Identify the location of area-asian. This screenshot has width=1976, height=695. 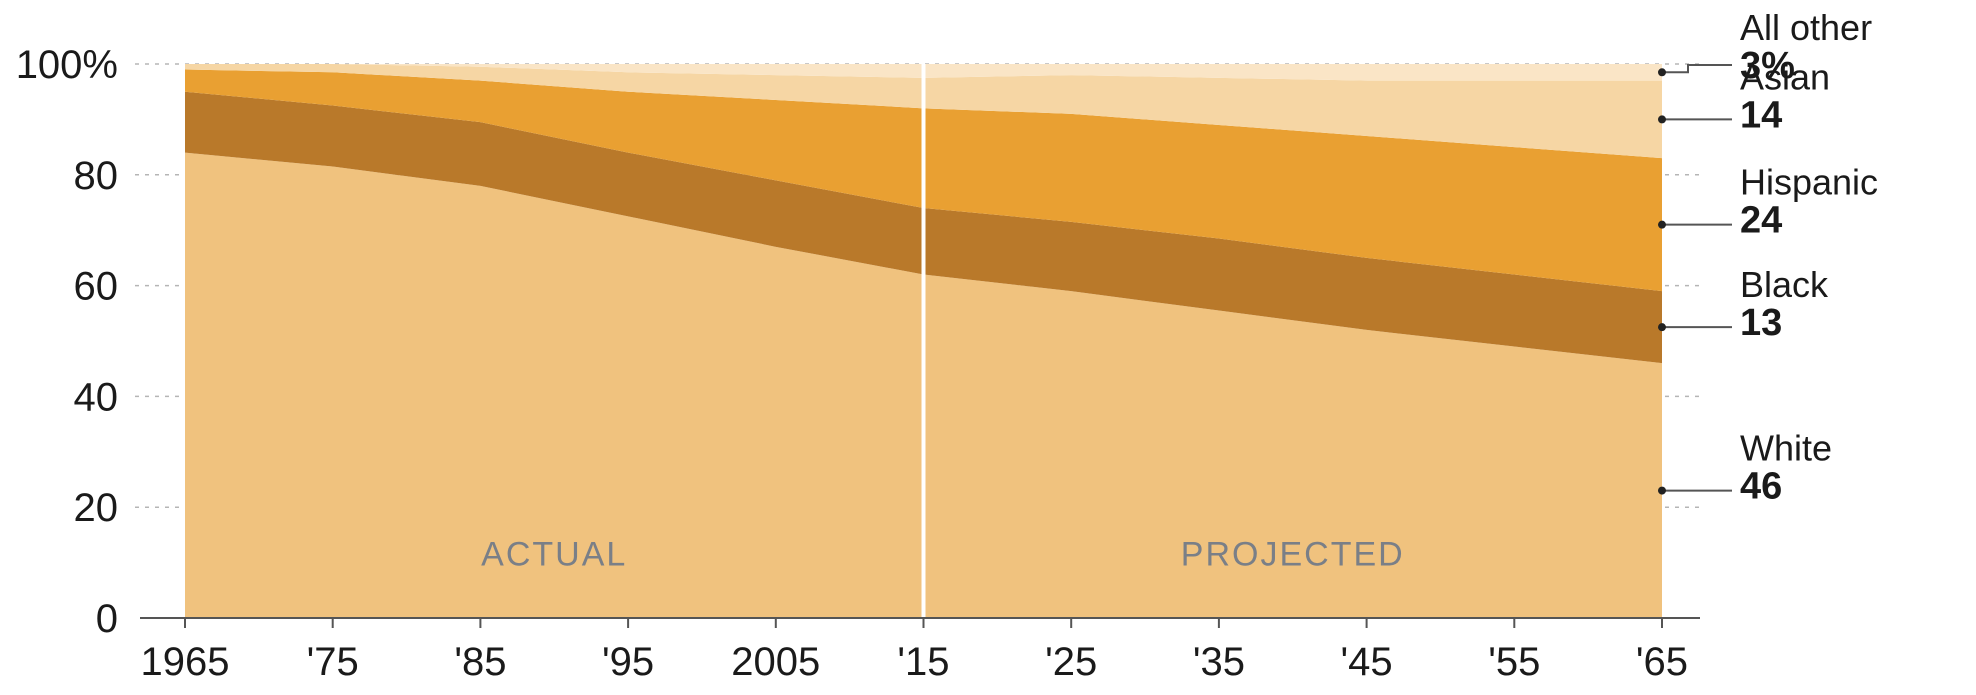
(923, 111).